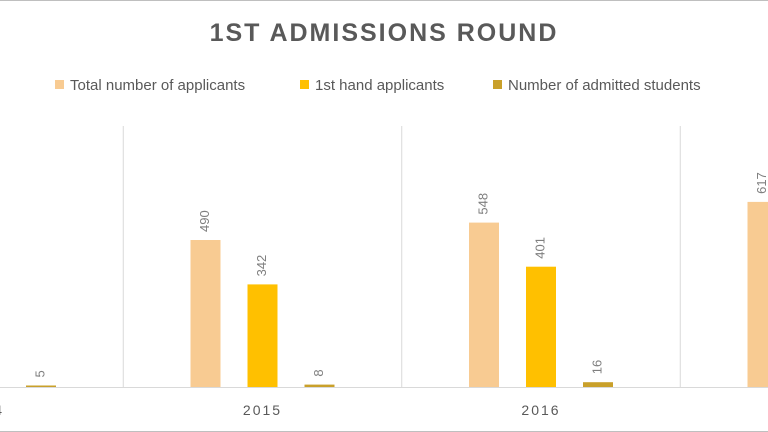  What do you see at coordinates (540, 410) in the screenshot?
I see `x-tick-label-2016: 2016` at bounding box center [540, 410].